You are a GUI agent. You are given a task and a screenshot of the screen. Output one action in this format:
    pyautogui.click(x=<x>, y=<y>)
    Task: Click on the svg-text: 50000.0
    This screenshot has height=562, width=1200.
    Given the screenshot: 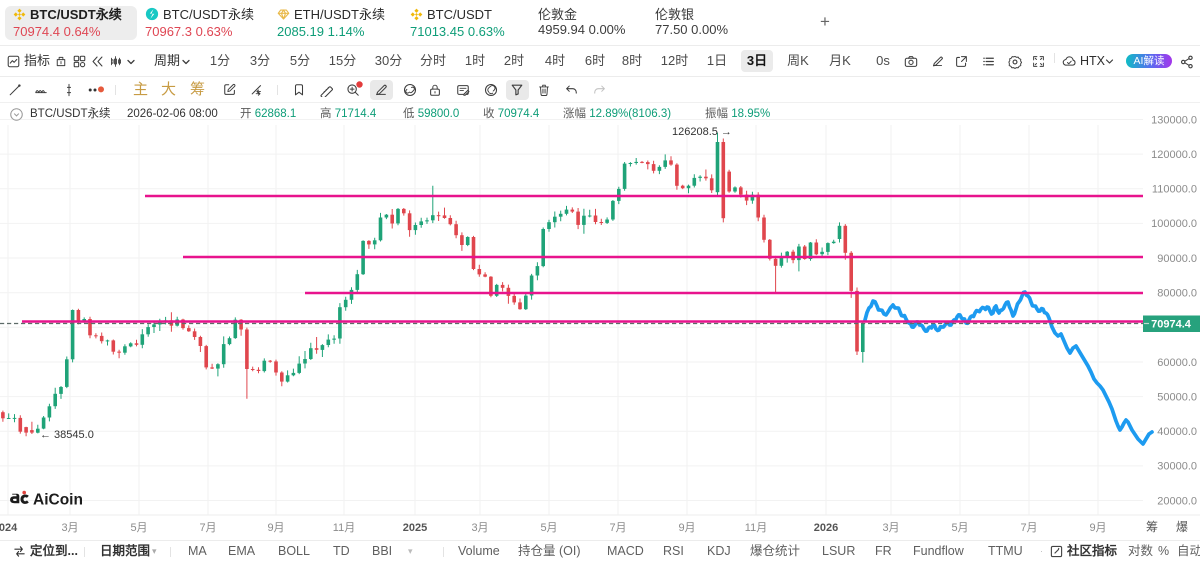 What is the action you would take?
    pyautogui.click(x=1177, y=397)
    